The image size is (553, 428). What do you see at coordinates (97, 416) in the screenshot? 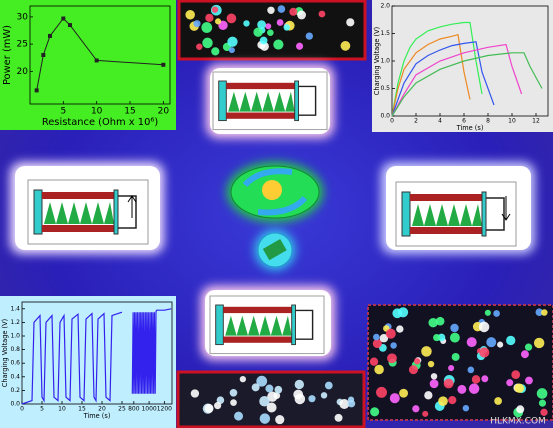
I see `x-axis-label: Time (s)` at bounding box center [97, 416].